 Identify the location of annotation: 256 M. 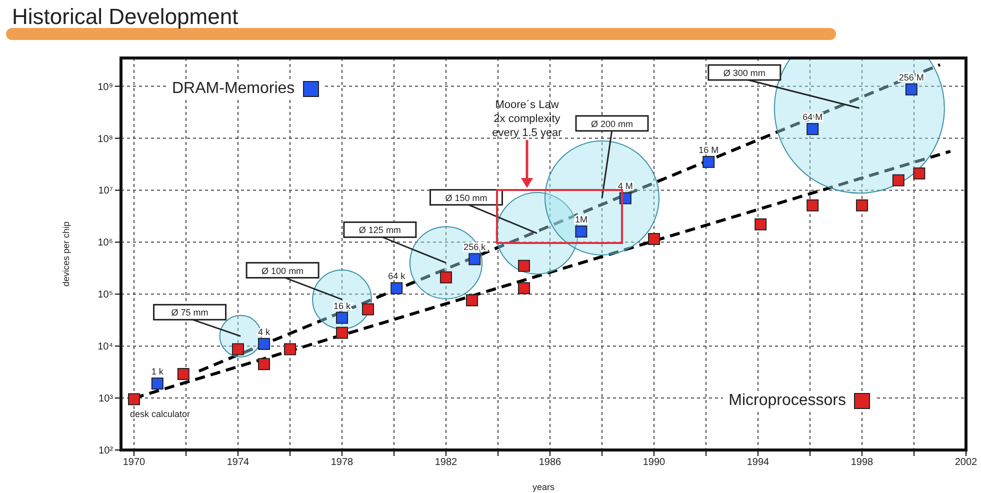
(911, 77).